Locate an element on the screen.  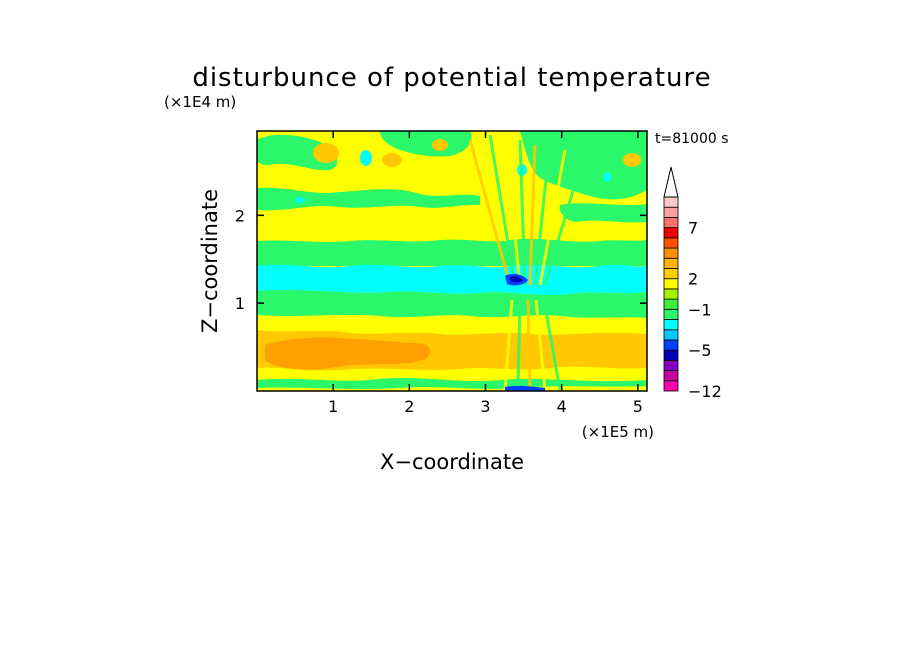
colorbar: −12−5−127 is located at coordinates (692, 283).